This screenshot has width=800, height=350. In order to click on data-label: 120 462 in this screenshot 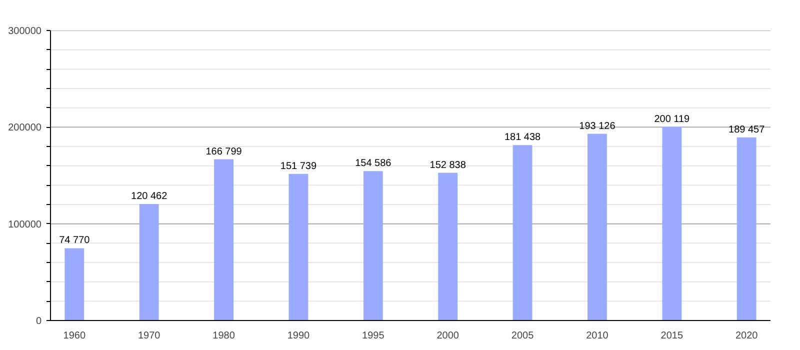, I will do `click(149, 196)`.